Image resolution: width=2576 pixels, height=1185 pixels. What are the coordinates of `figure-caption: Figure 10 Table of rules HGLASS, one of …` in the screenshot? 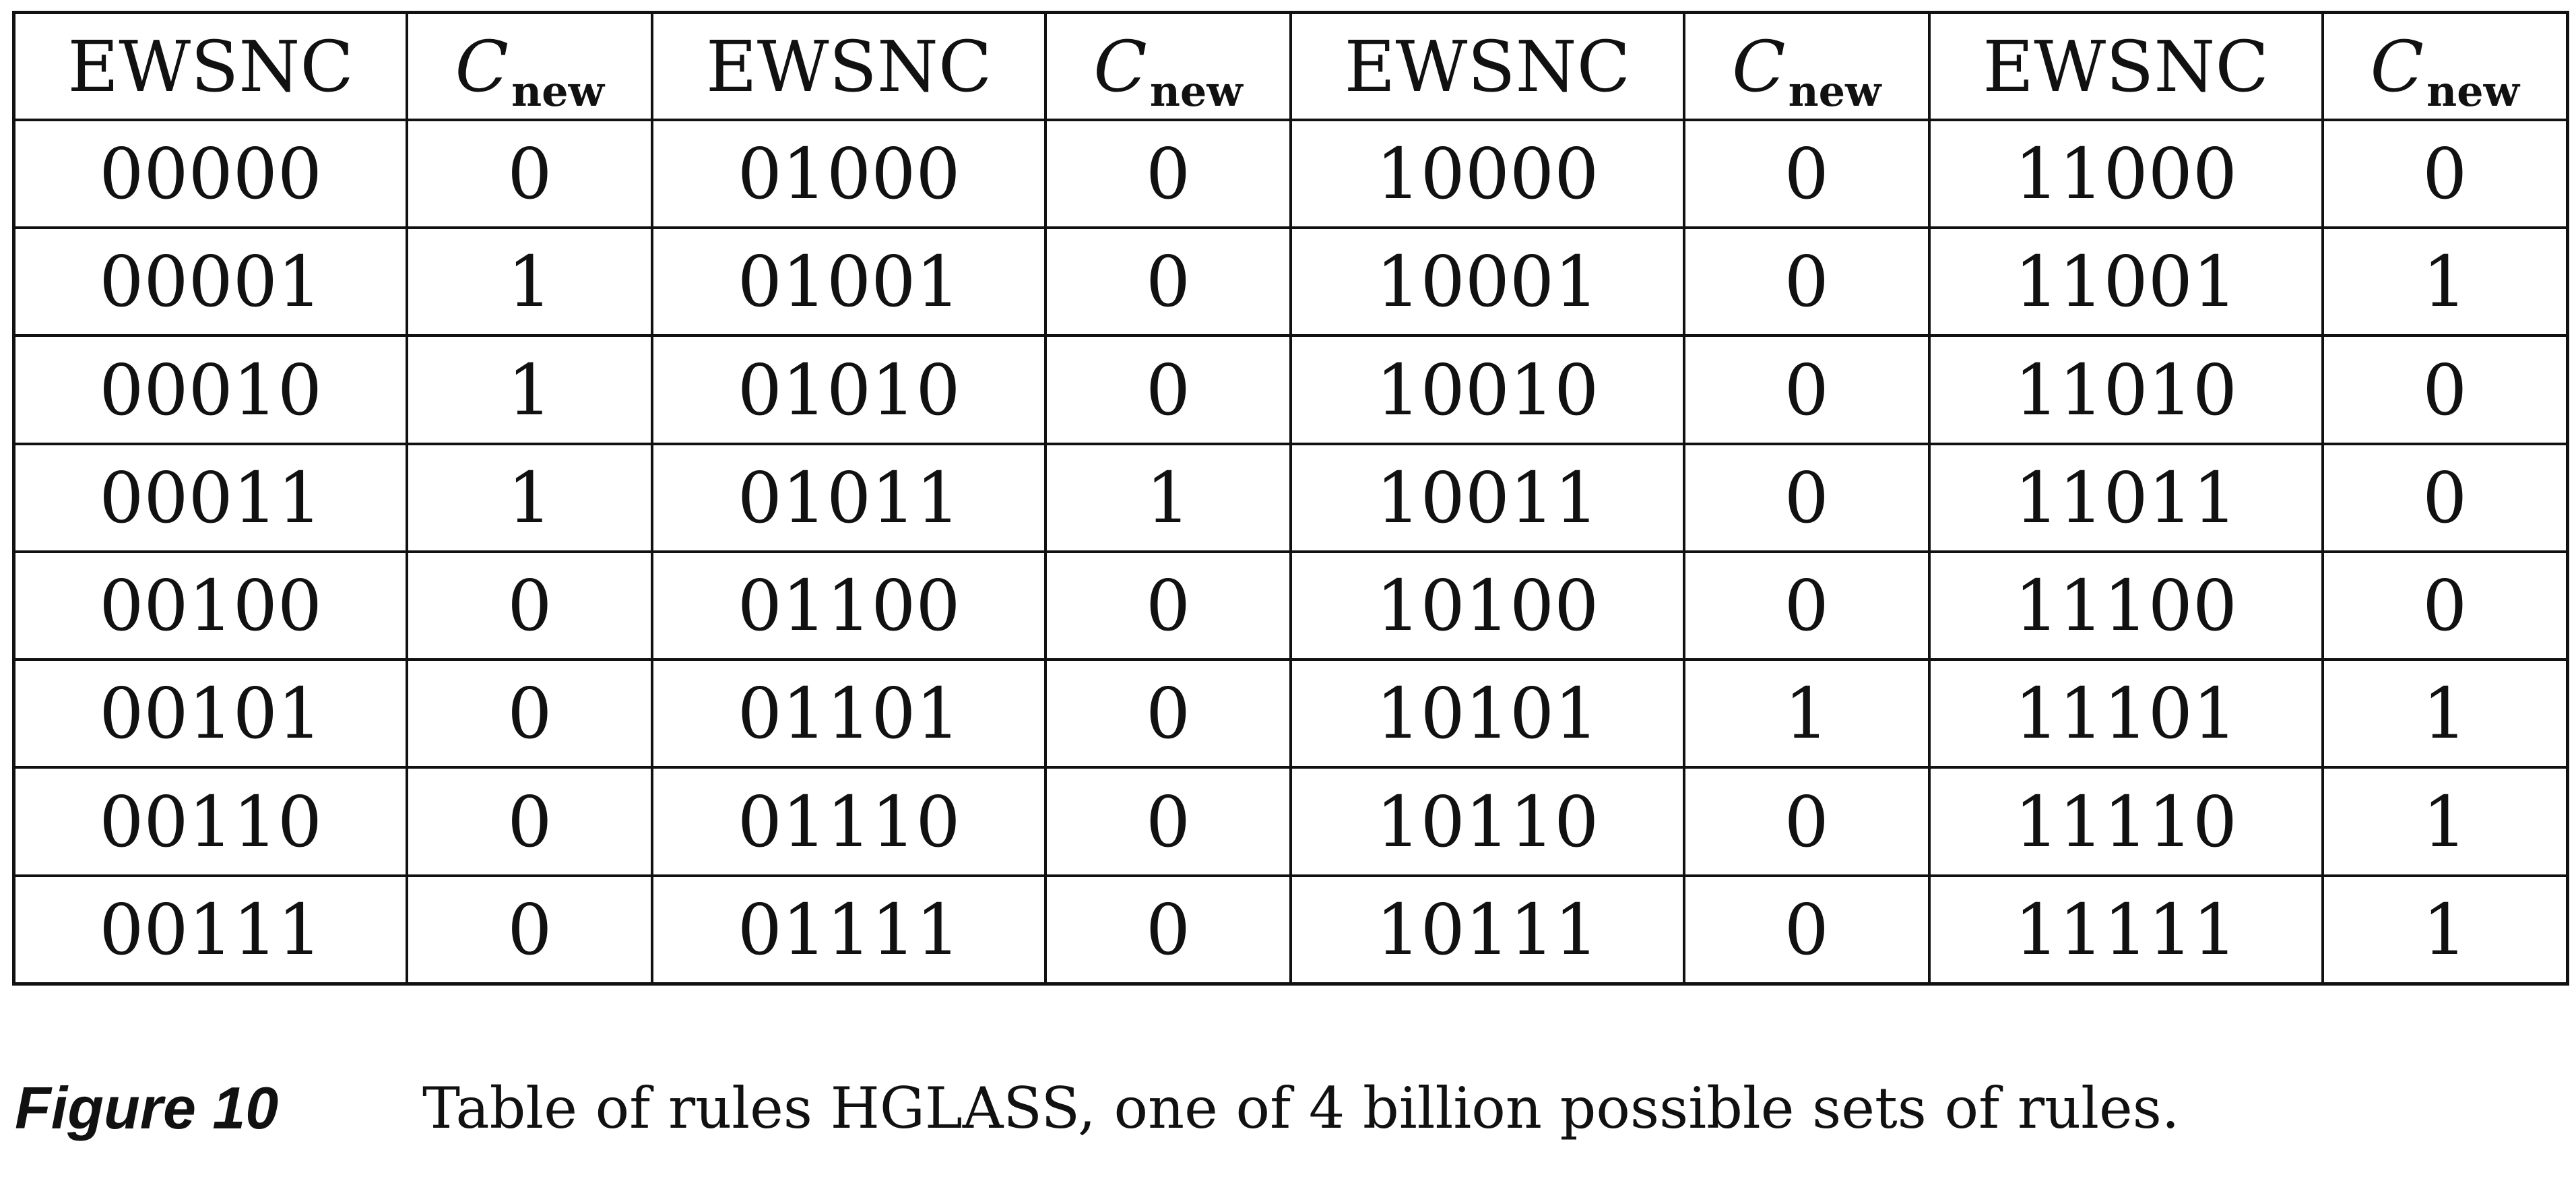 It's located at (1098, 1108).